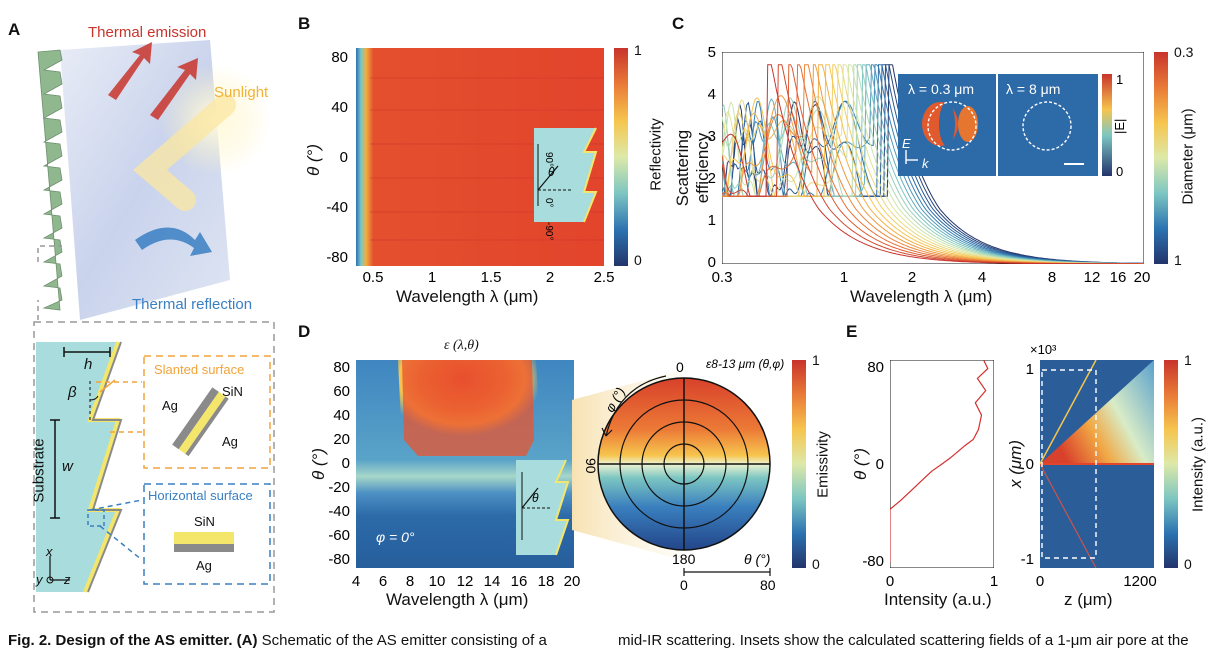  Describe the element at coordinates (304, 331) in the screenshot. I see `panel-label-d: D` at that location.